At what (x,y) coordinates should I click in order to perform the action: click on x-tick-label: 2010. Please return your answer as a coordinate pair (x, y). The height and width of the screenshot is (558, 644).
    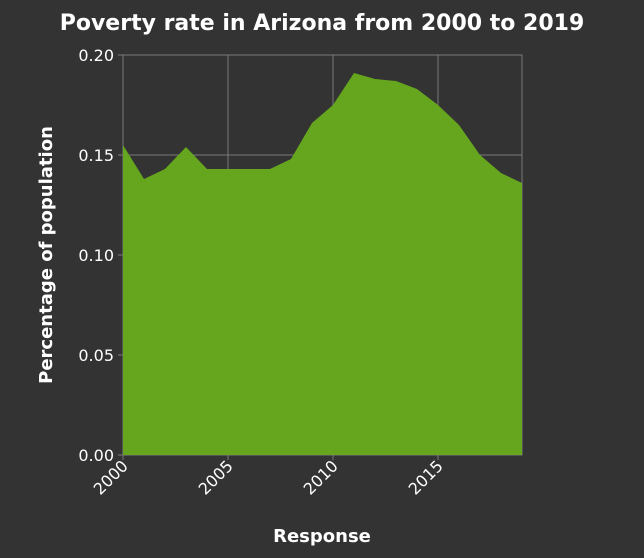
    Looking at the image, I should click on (321, 477).